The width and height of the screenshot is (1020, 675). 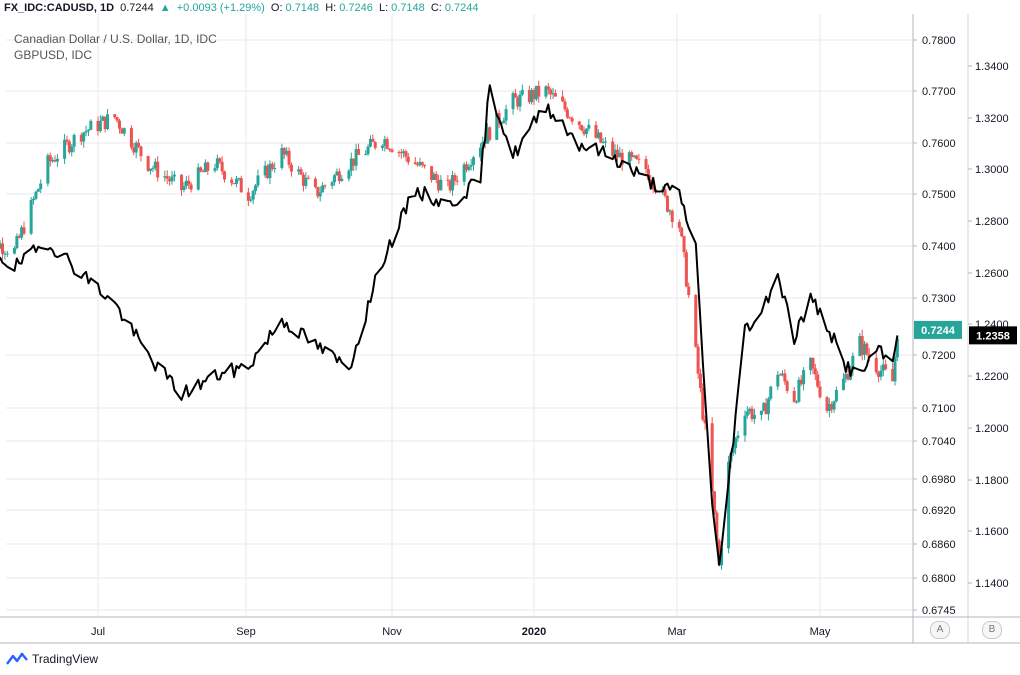 What do you see at coordinates (939, 480) in the screenshot?
I see `left-tick-label: 0.6980` at bounding box center [939, 480].